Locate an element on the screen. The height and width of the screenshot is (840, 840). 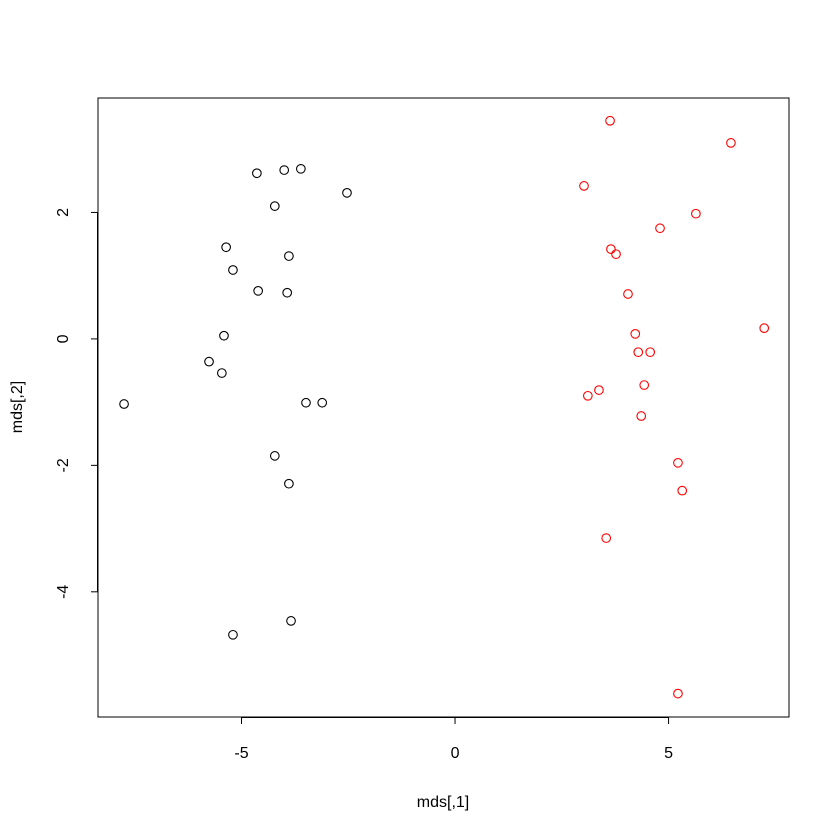
x-tick-label: 5 is located at coordinates (668, 753).